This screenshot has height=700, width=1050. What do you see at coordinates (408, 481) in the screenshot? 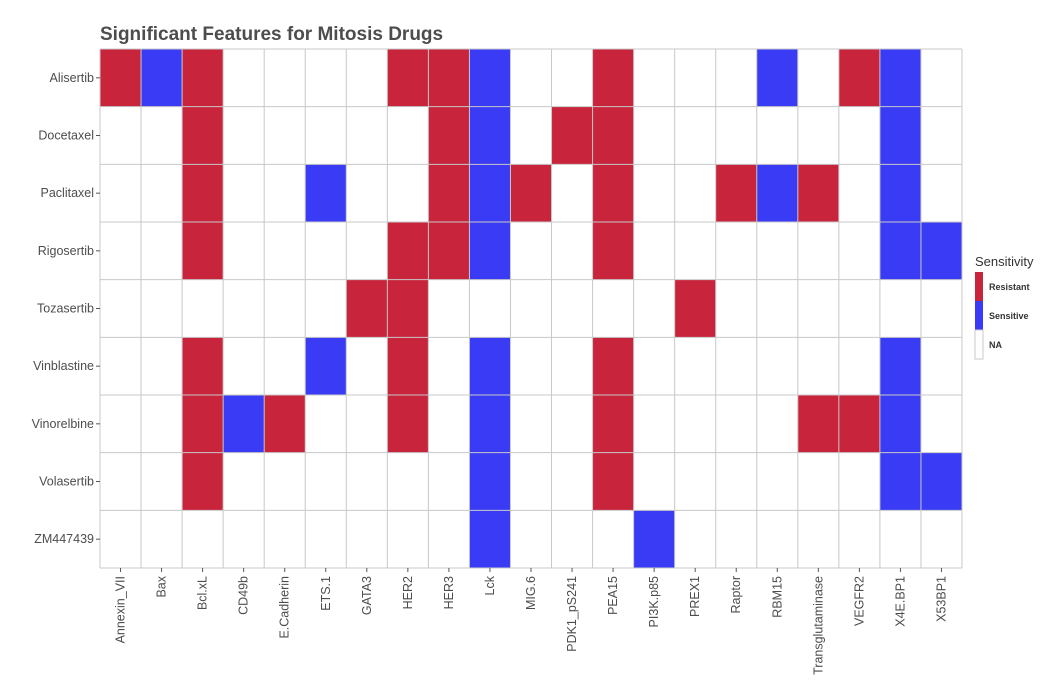
I see `cell-volasertib-her2` at bounding box center [408, 481].